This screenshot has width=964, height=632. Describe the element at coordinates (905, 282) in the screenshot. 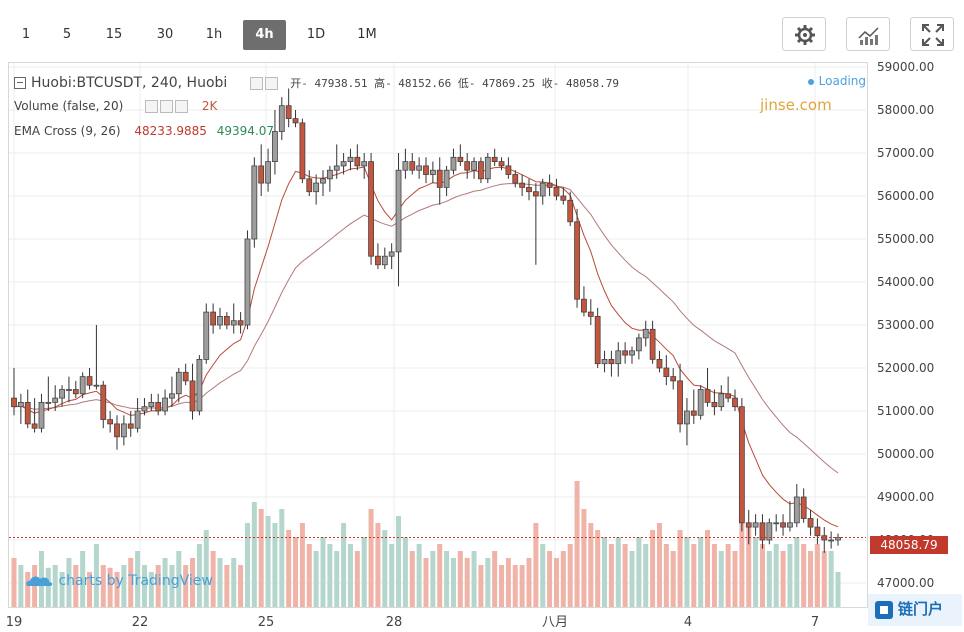

I see `y-tick-label: 54000.00` at that location.